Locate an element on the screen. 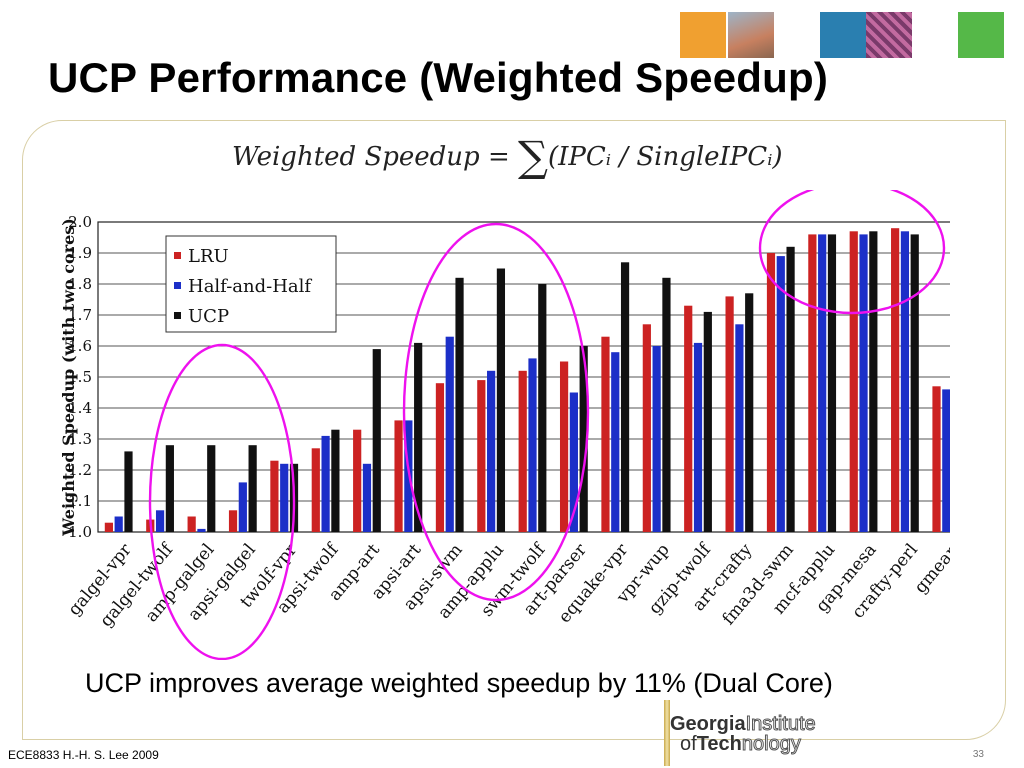 This screenshot has width=1024, height=768. logo-word-of: of is located at coordinates (688, 744).